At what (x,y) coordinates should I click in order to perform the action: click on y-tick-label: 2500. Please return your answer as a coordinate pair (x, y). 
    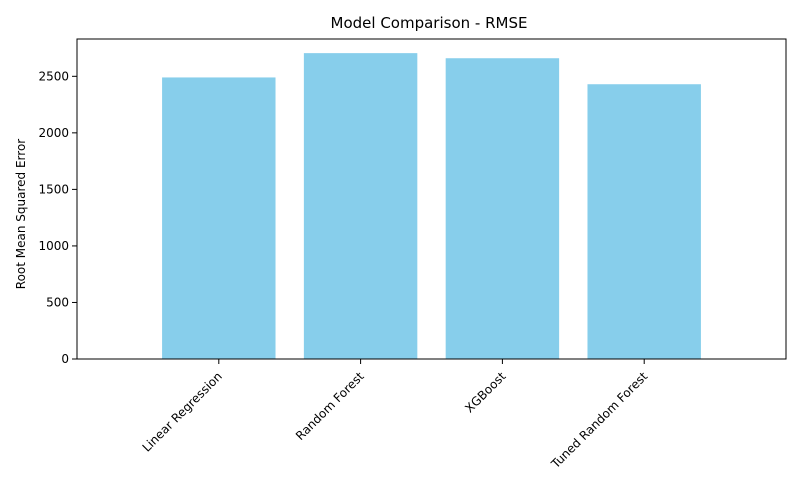
    Looking at the image, I should click on (53, 76).